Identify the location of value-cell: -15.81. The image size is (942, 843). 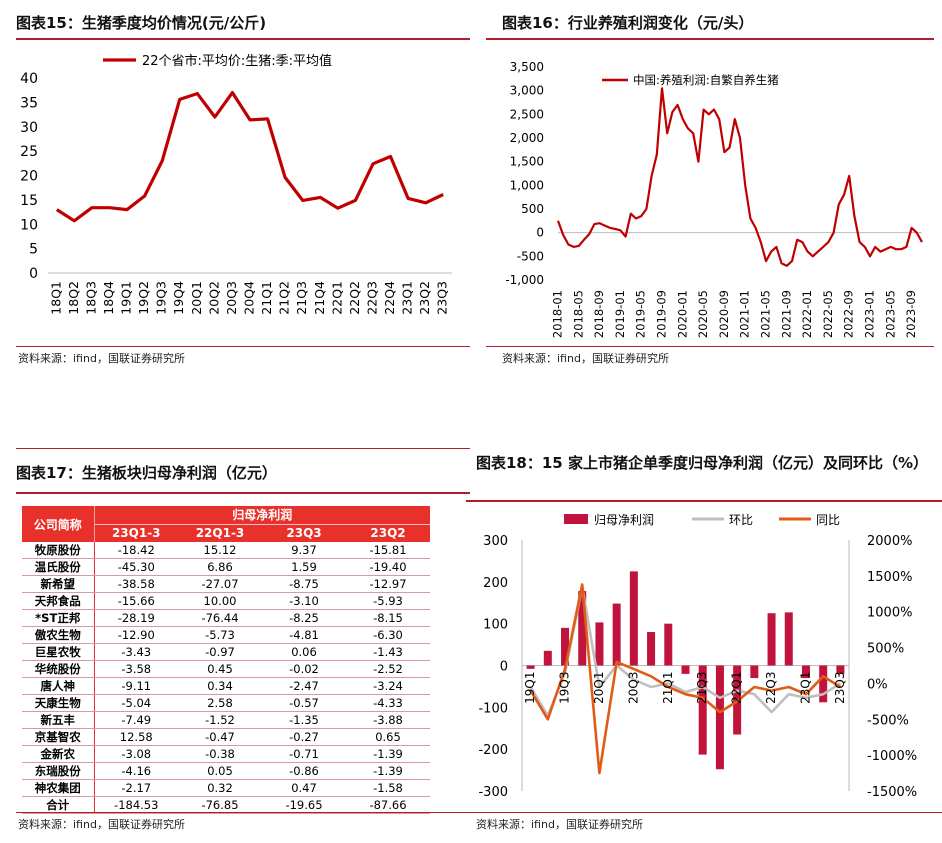
(388, 550).